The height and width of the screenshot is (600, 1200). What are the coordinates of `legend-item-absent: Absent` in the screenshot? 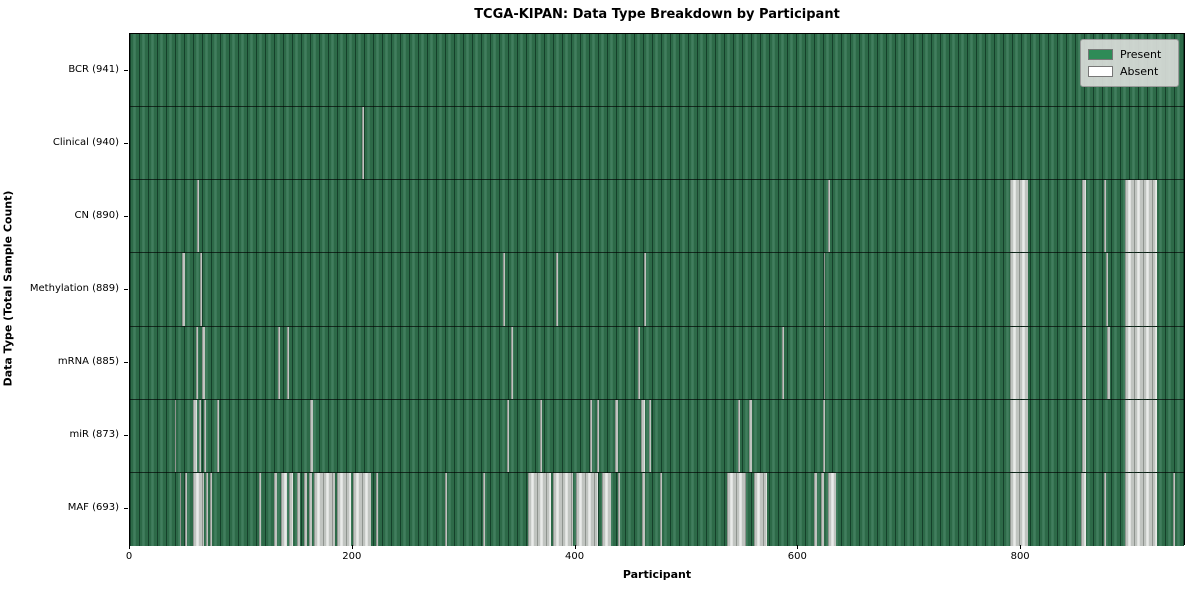 It's located at (1129, 71).